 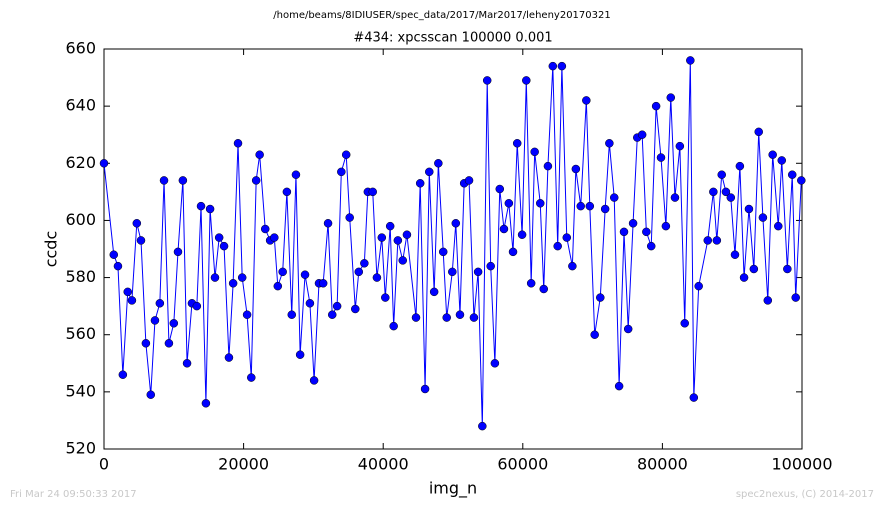 I want to click on x-axis-label: img_n, so click(x=453, y=489).